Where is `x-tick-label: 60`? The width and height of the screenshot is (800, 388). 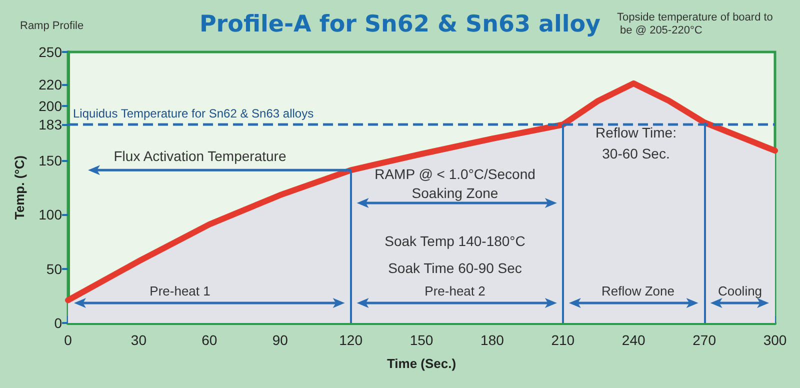
x-tick-label: 60 is located at coordinates (210, 340).